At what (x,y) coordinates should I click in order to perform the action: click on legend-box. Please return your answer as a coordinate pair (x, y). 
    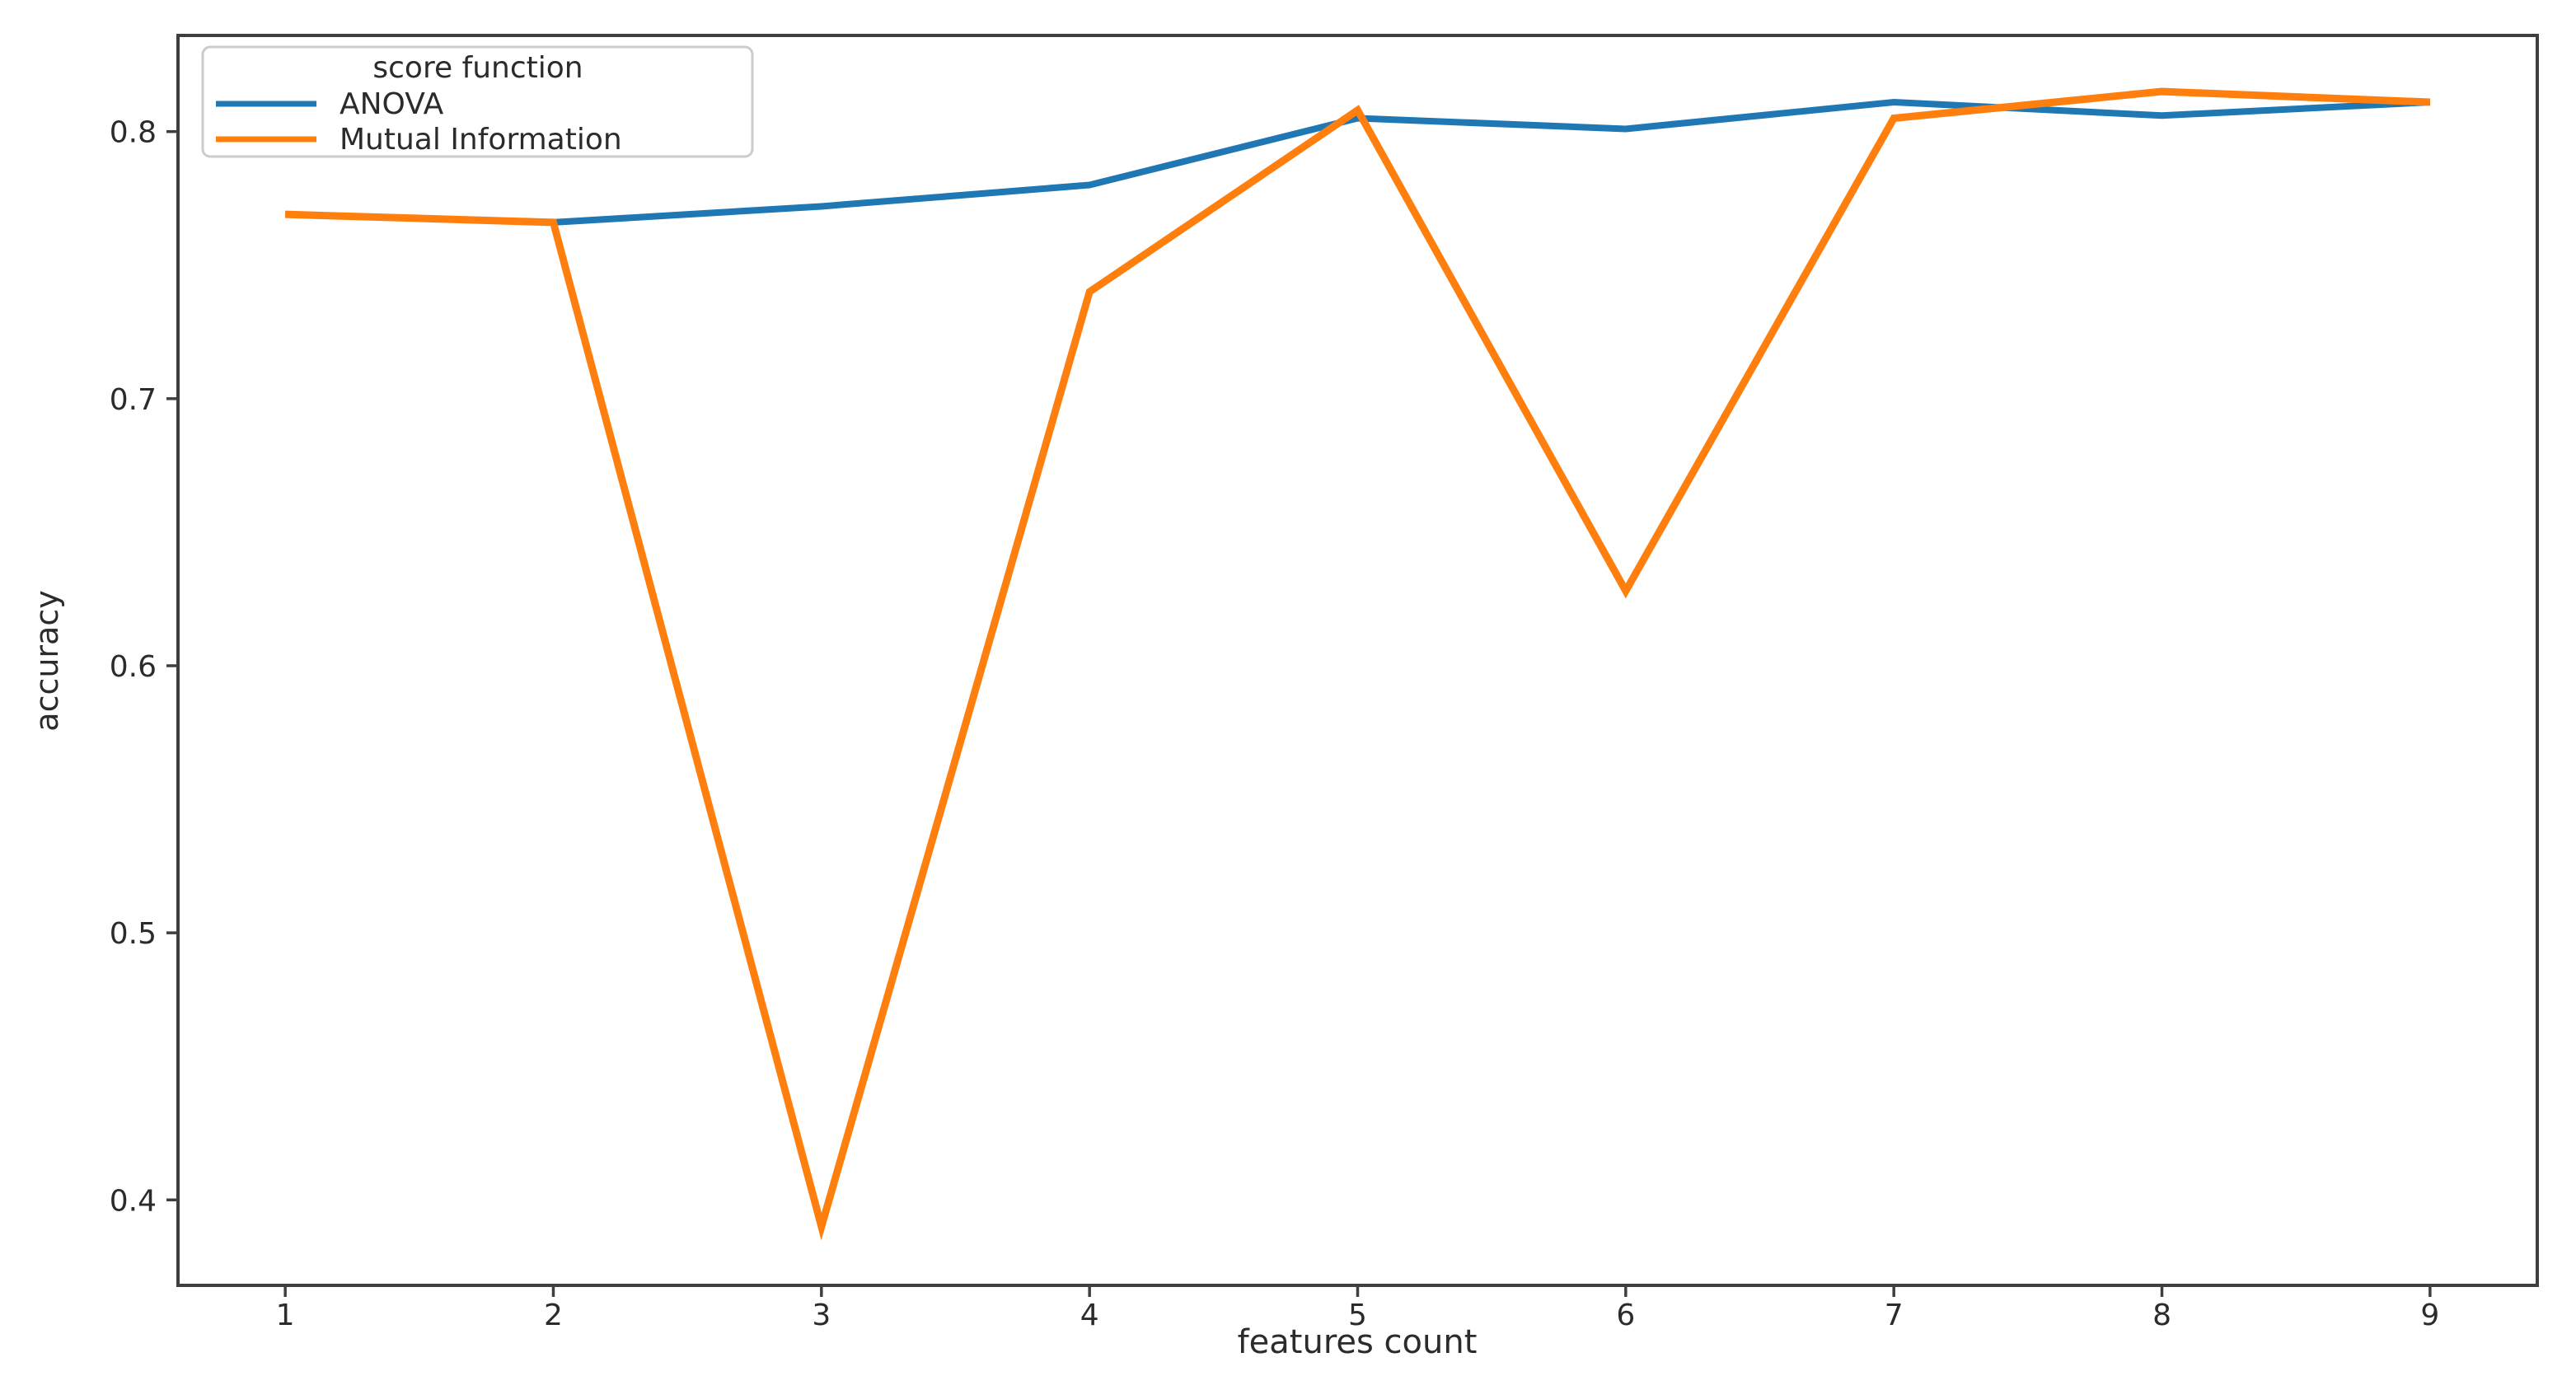
    Looking at the image, I should click on (477, 102).